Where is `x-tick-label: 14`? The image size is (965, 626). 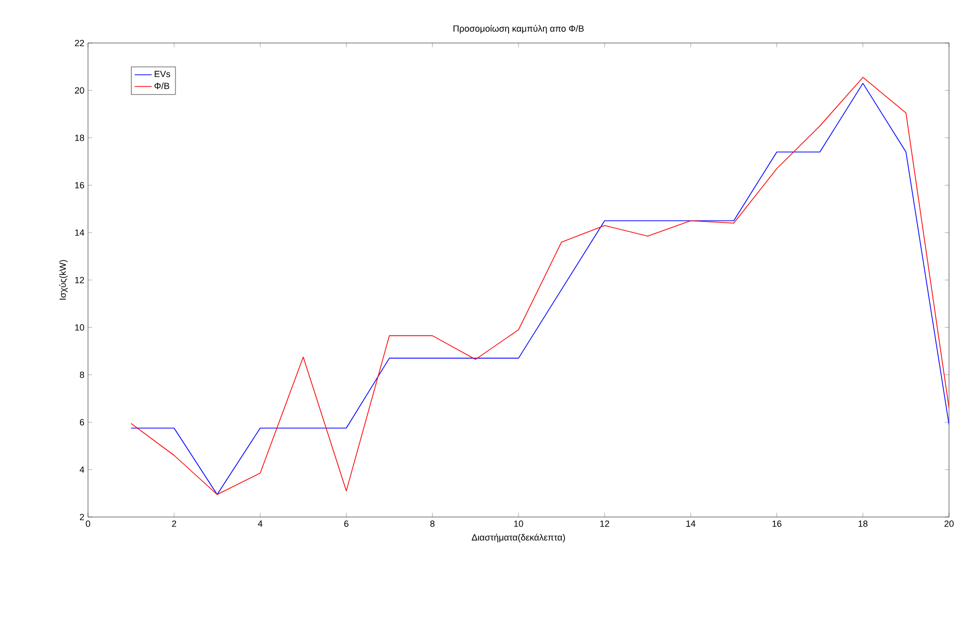 x-tick-label: 14 is located at coordinates (691, 523).